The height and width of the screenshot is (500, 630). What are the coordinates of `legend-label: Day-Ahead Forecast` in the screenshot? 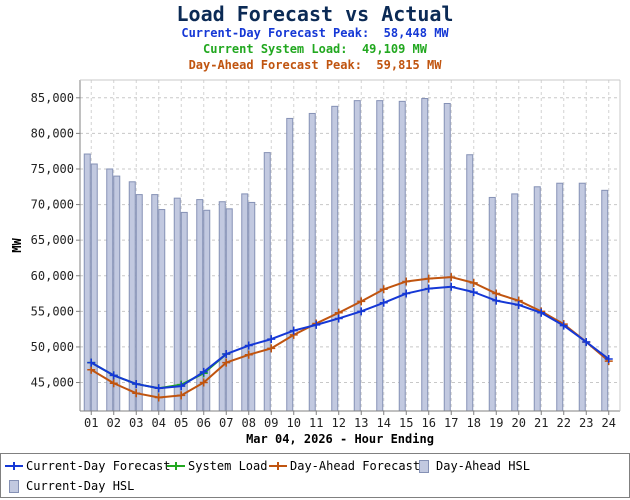 It's located at (355, 466).